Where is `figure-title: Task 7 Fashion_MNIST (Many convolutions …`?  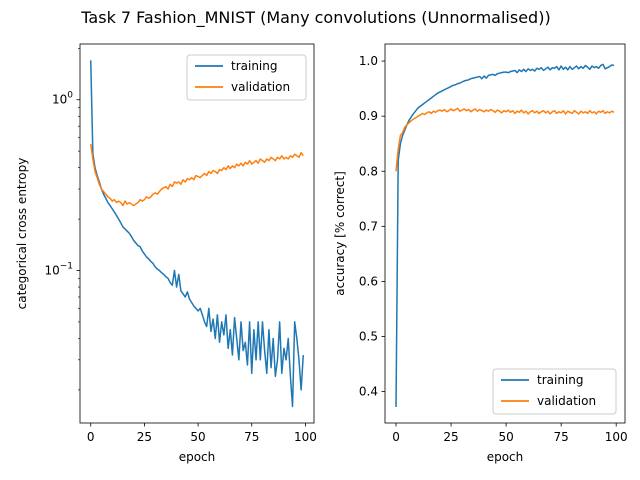
figure-title: Task 7 Fashion_MNIST (Many convolutions … is located at coordinates (315, 18).